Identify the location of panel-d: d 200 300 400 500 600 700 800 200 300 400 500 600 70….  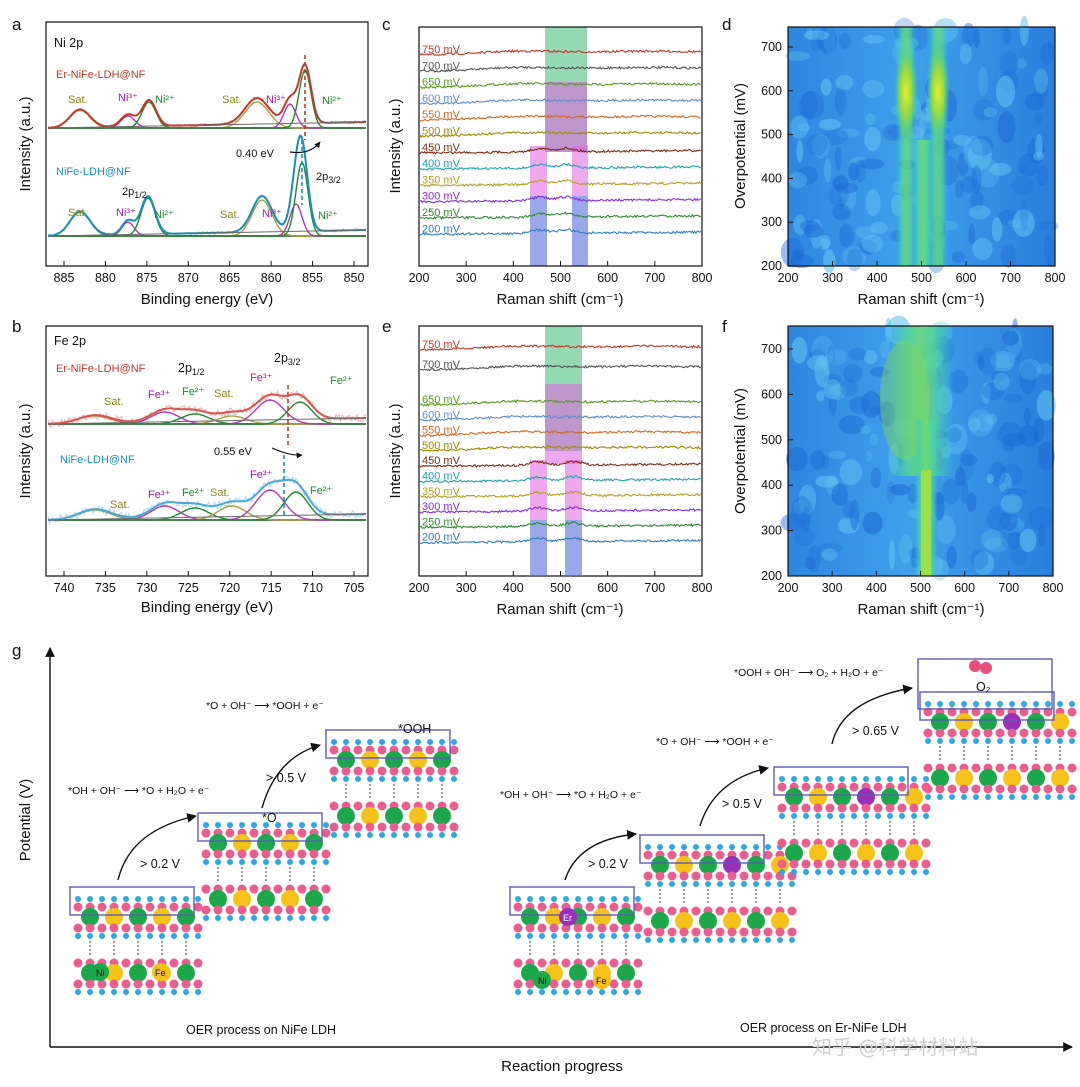
(893, 161).